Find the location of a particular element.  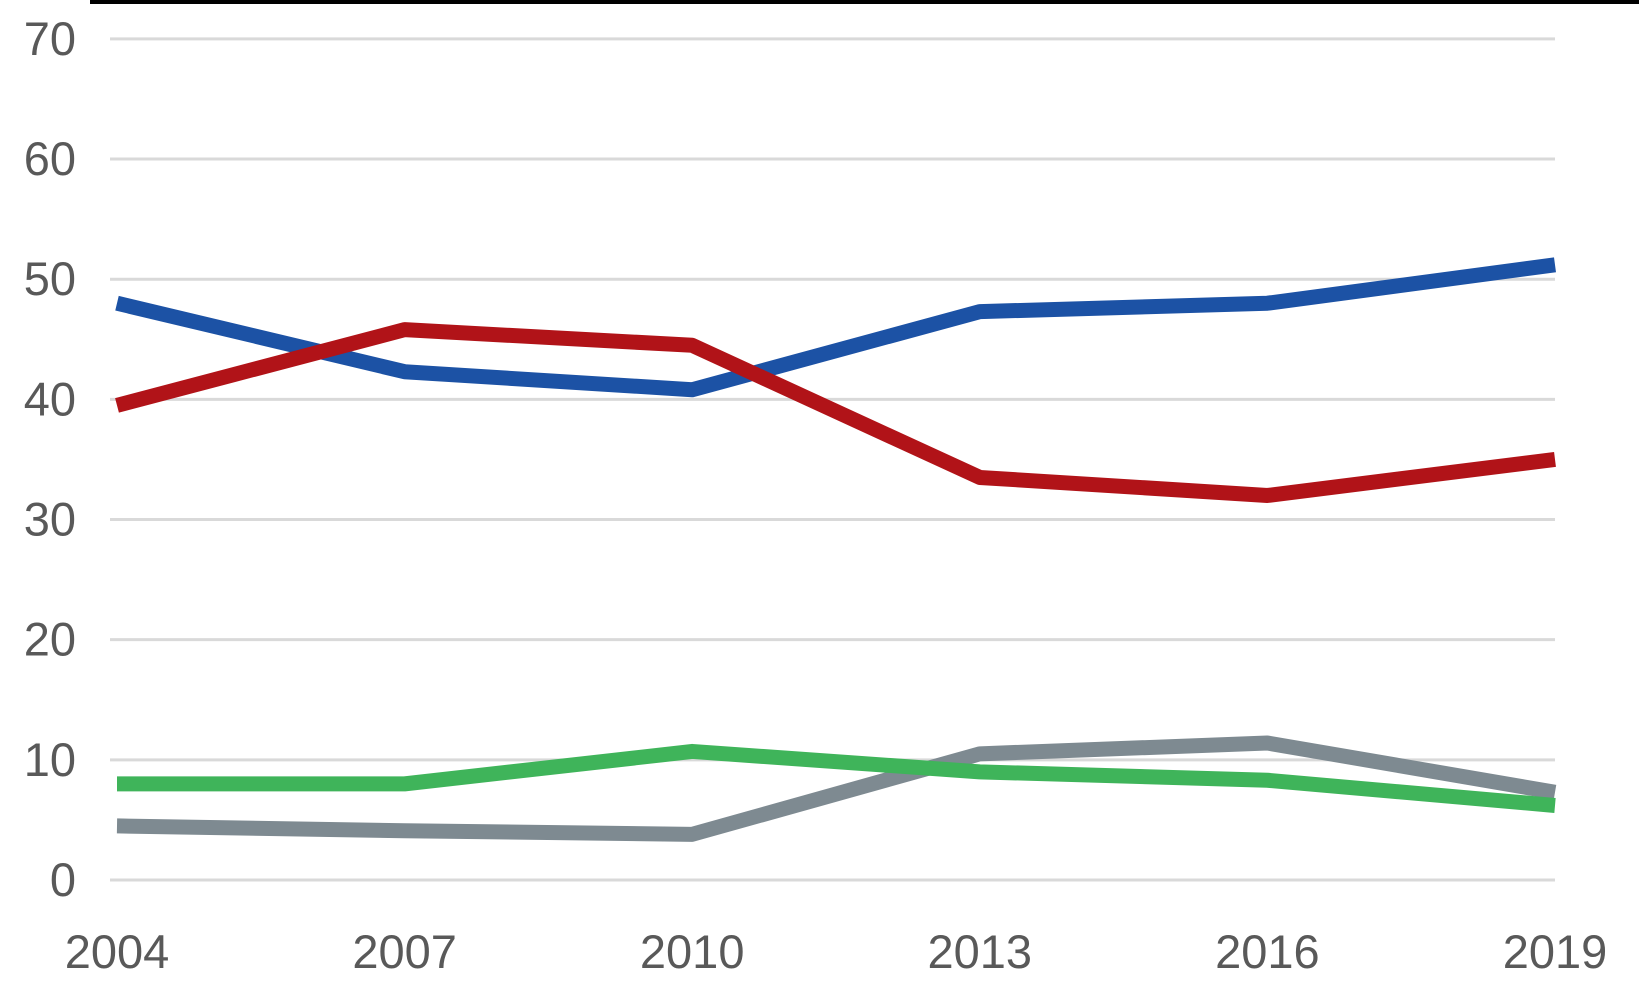

x-tick-label: 2010 is located at coordinates (692, 951).